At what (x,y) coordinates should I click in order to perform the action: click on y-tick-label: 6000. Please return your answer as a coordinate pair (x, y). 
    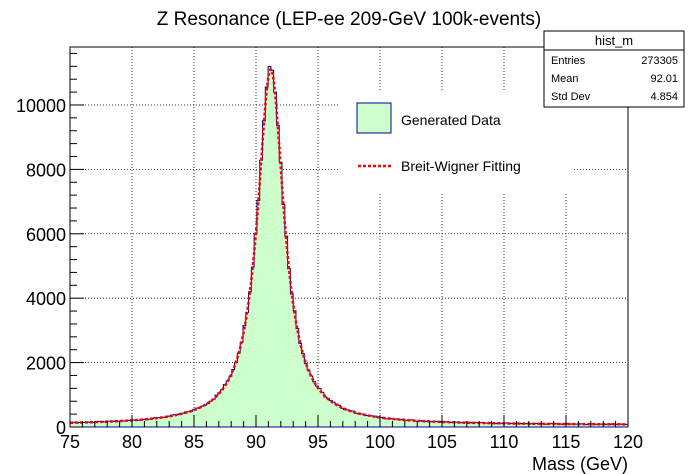
    Looking at the image, I should click on (46, 235).